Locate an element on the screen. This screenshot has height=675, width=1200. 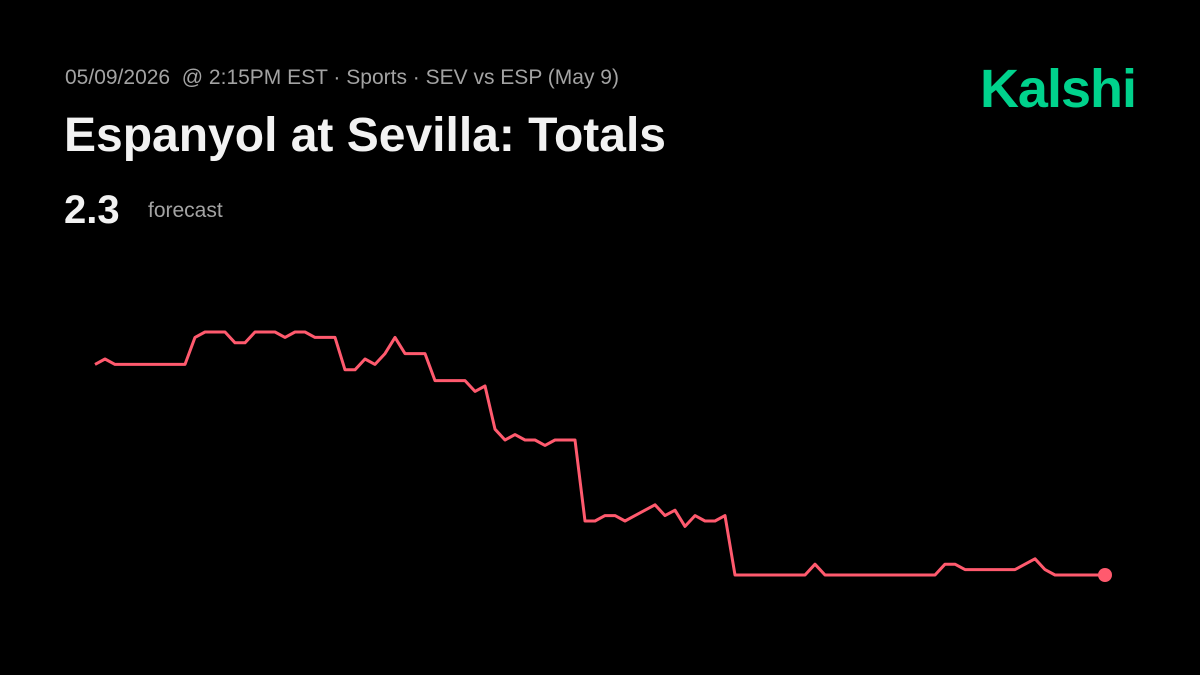
forecast-value: 2.3 is located at coordinates (92, 210).